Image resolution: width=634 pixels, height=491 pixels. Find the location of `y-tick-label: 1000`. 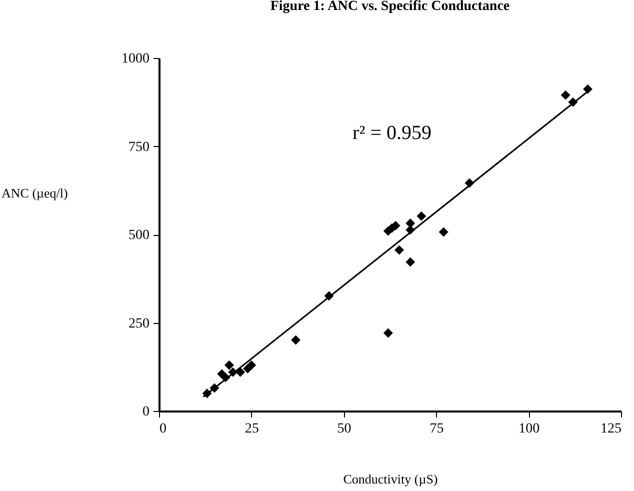

y-tick-label: 1000 is located at coordinates (136, 59).